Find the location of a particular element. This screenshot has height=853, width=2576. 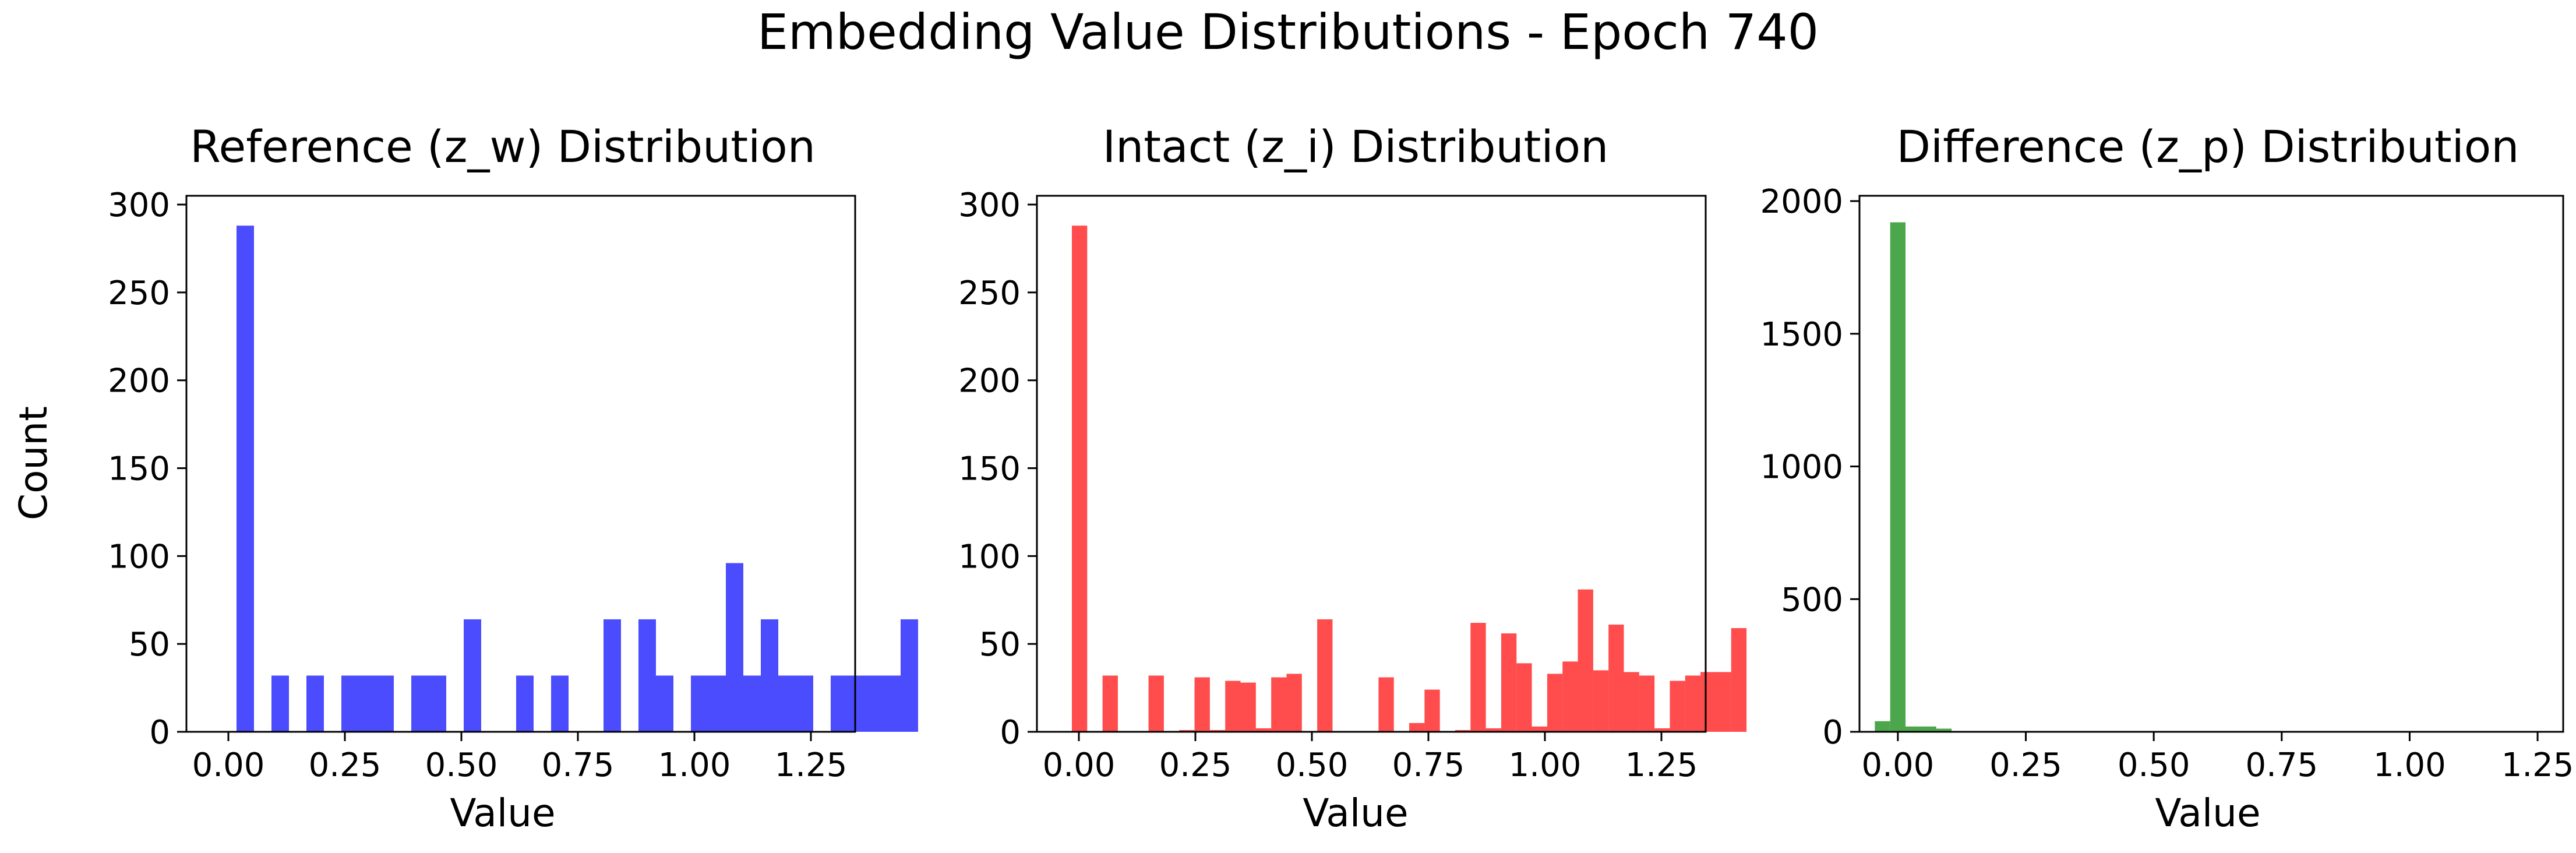

y-tick-label: 2000 is located at coordinates (1802, 202).